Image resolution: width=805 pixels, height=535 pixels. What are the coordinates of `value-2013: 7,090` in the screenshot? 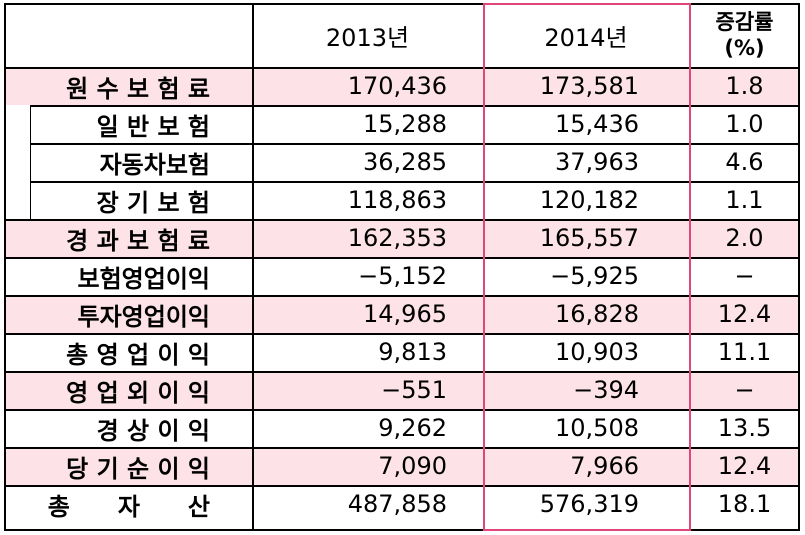 It's located at (412, 466).